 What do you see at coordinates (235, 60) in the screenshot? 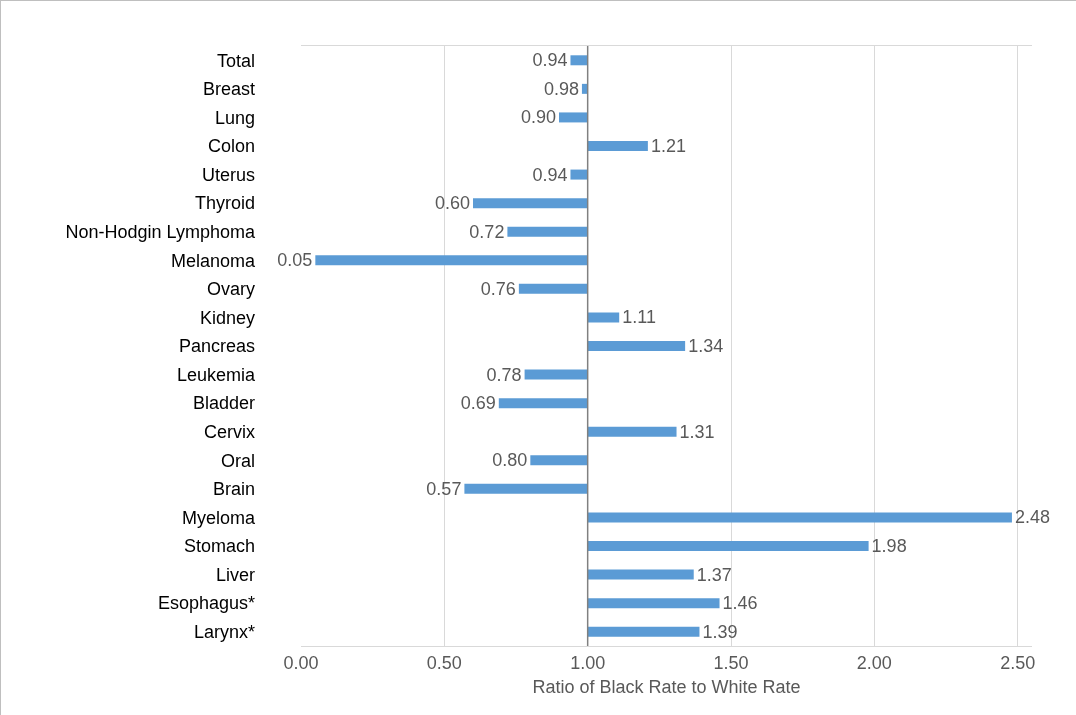
I see `y-tick-label: Total` at bounding box center [235, 60].